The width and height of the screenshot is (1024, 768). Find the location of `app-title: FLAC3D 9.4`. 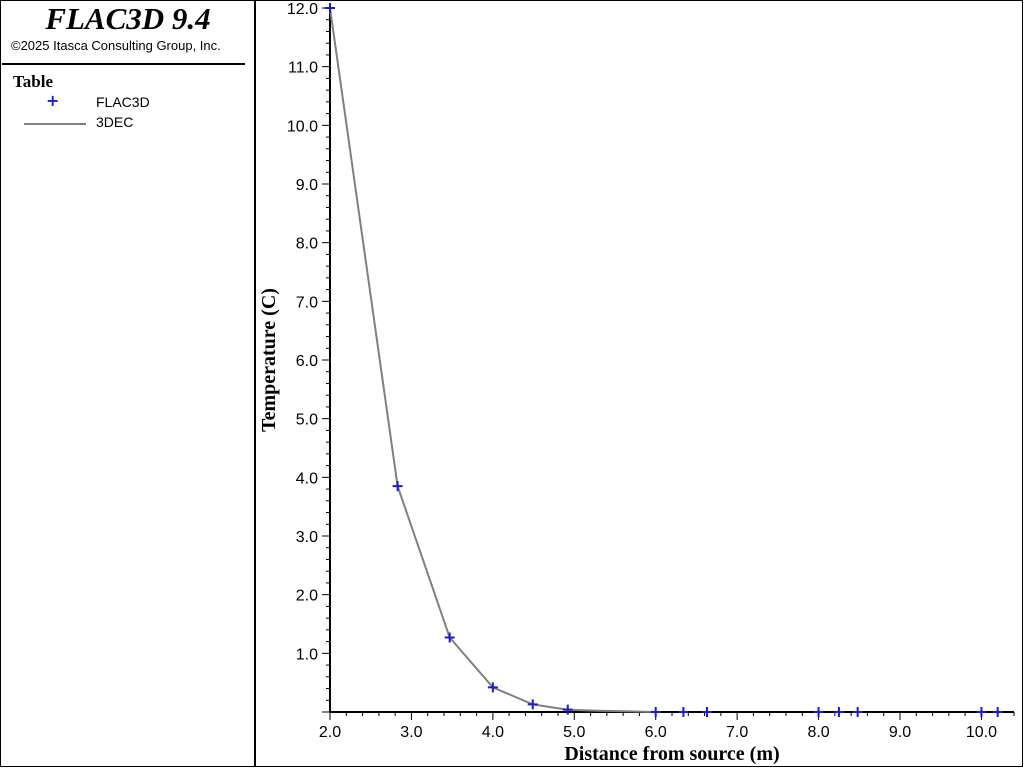

app-title: FLAC3D 9.4 is located at coordinates (128, 18).